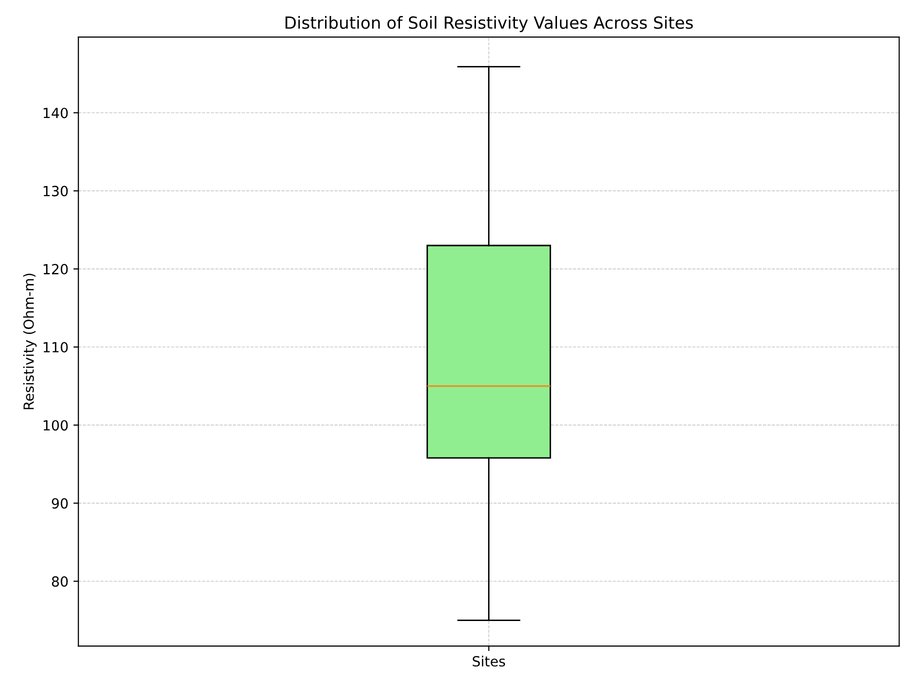 The height and width of the screenshot is (673, 901). Describe the element at coordinates (60, 581) in the screenshot. I see `y-tick-label: 80` at that location.